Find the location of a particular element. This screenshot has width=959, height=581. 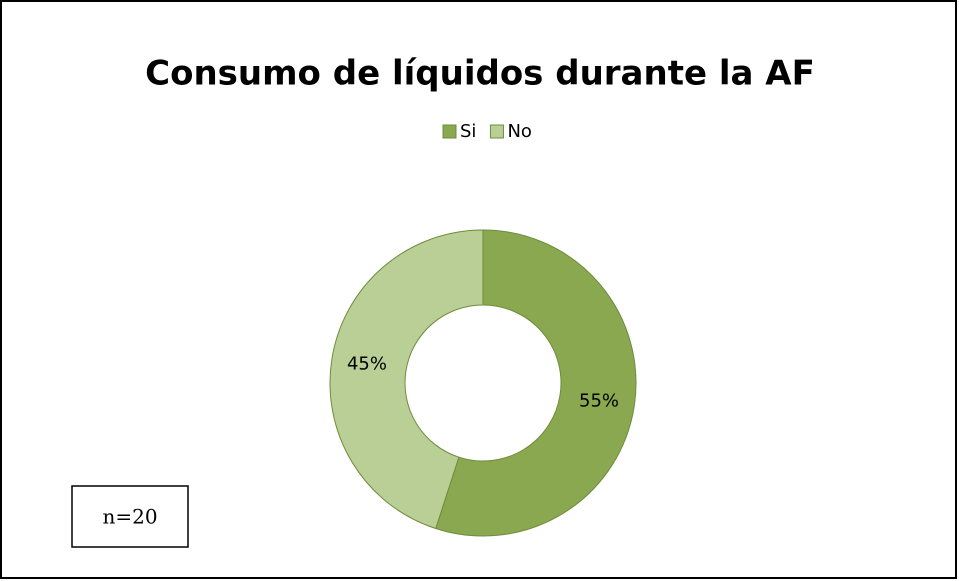

annotation-box is located at coordinates (130, 516).